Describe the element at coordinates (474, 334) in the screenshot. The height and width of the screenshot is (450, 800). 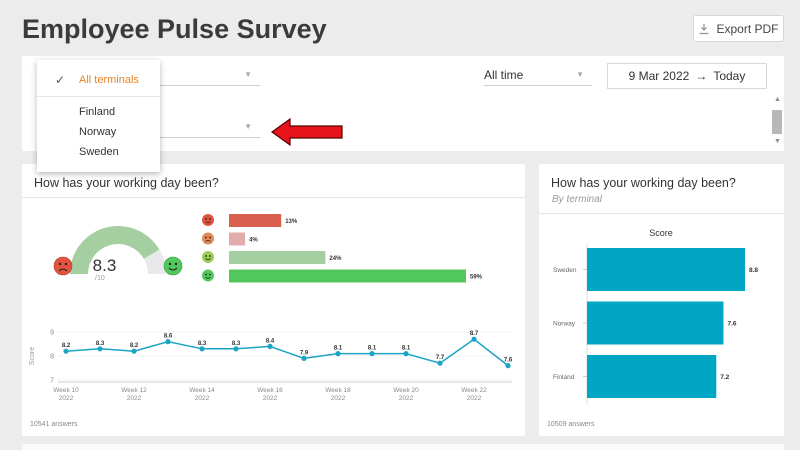
I see `data-point-label: 8.7` at that location.